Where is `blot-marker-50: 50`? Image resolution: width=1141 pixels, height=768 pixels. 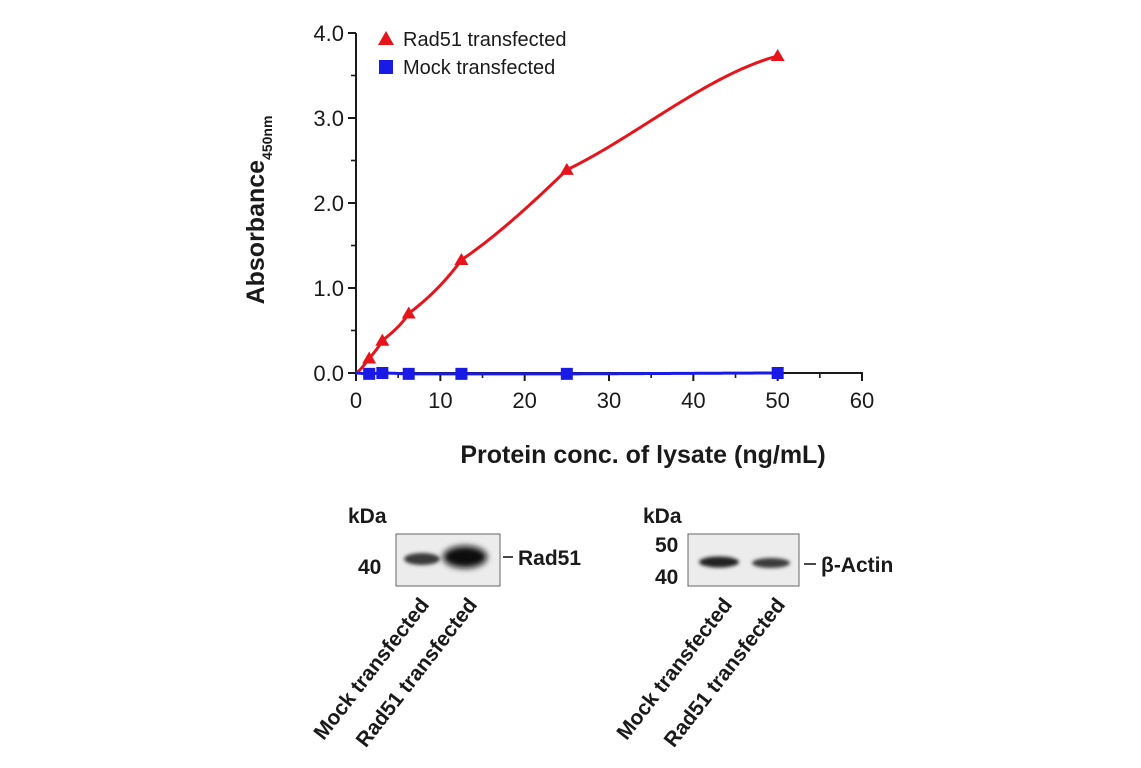 blot-marker-50: 50 is located at coordinates (666, 545).